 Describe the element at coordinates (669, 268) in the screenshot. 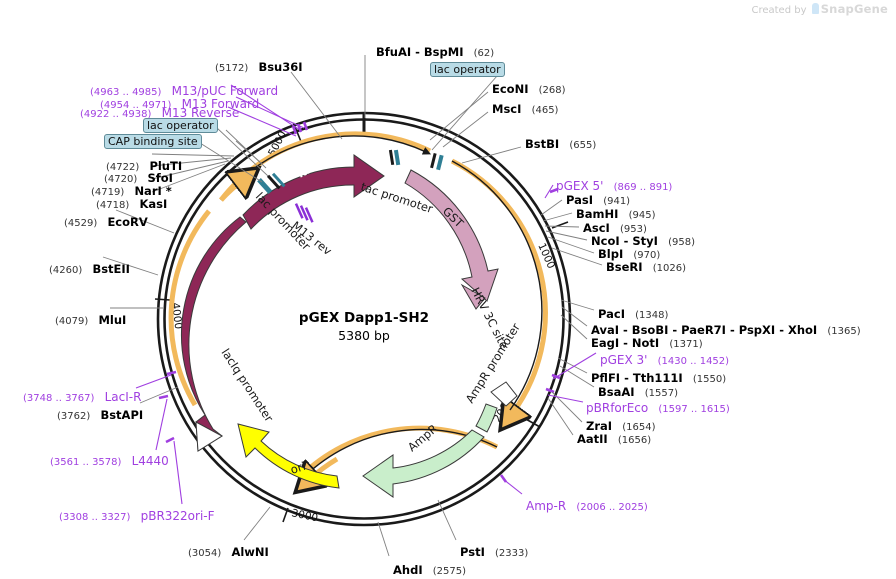

I see `enzyme-position: (1026)` at that location.